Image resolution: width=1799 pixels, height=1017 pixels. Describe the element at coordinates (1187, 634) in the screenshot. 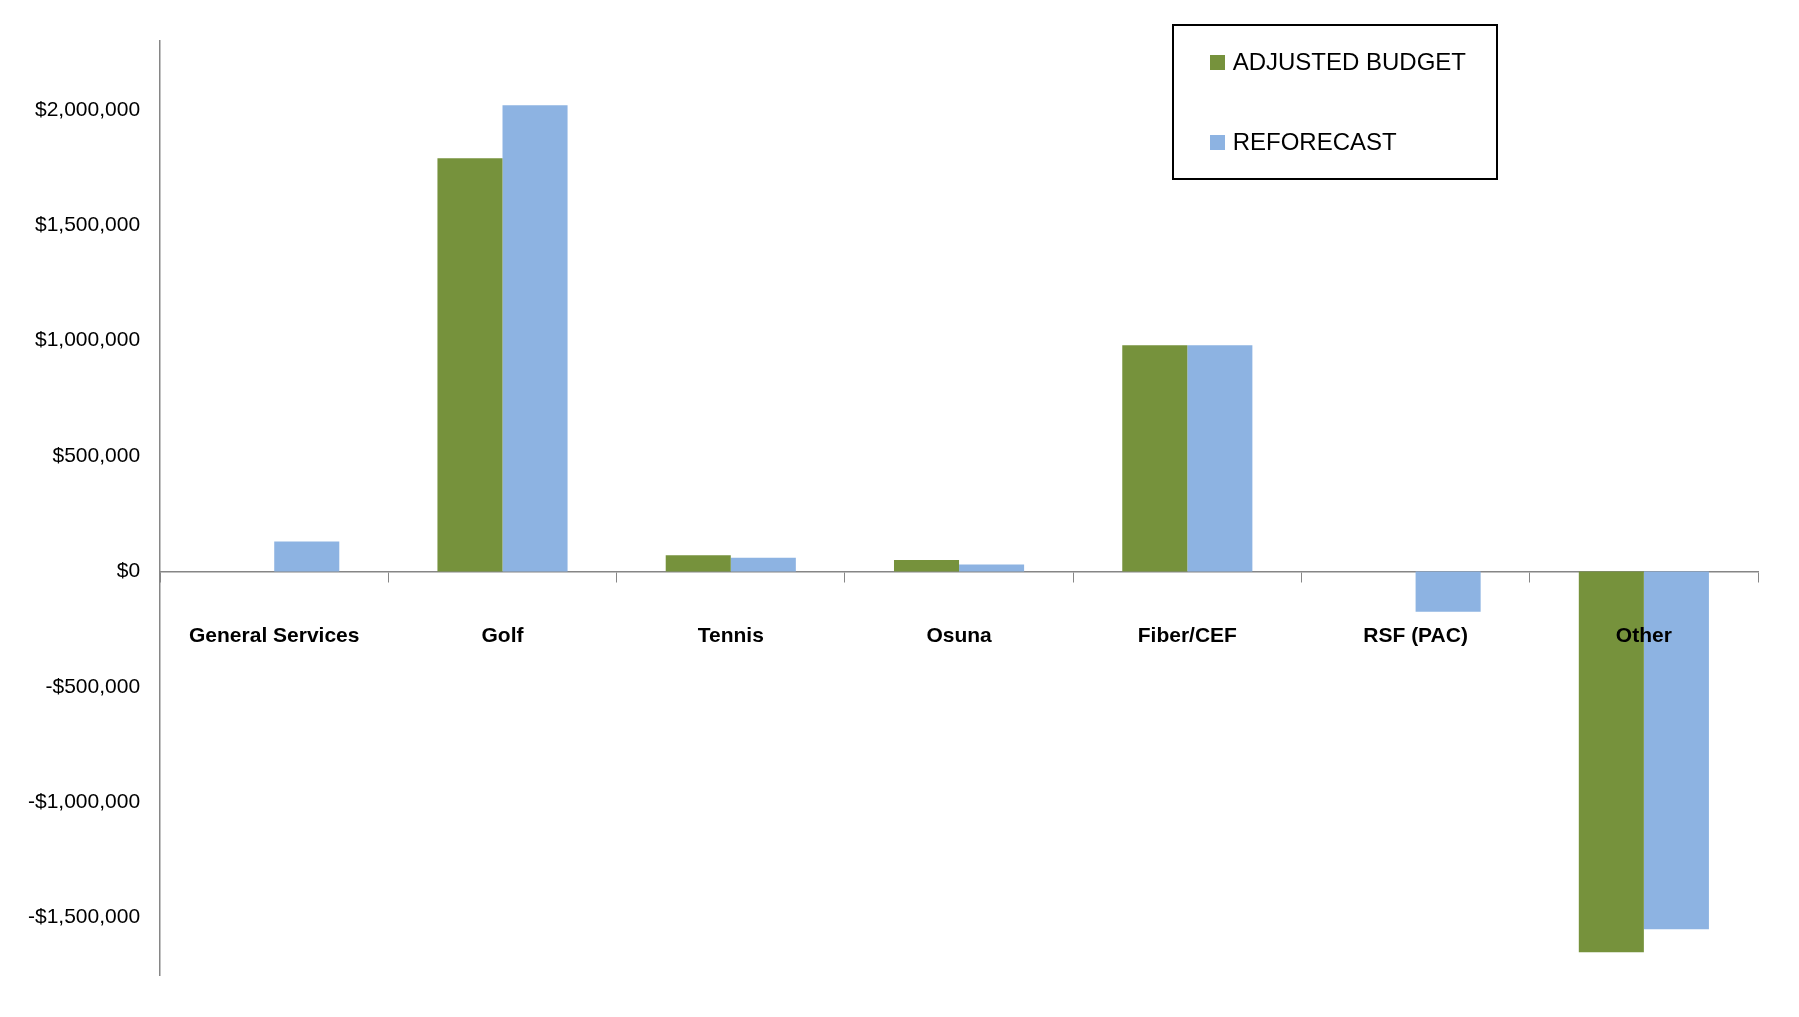

I see `x-tick-label: Fiber/CEF` at that location.